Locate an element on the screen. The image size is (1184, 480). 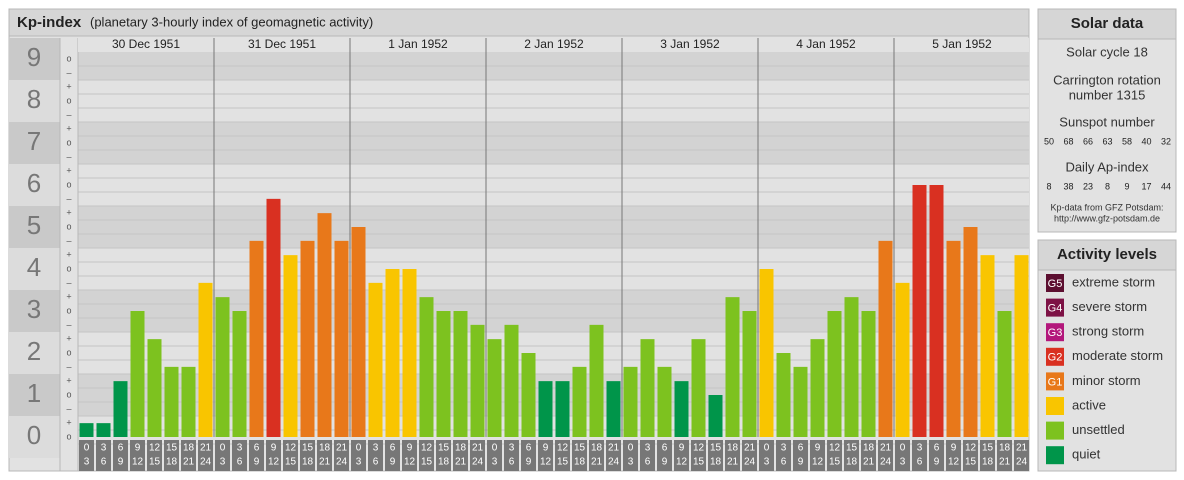
ap-value: 44 is located at coordinates (1166, 186).